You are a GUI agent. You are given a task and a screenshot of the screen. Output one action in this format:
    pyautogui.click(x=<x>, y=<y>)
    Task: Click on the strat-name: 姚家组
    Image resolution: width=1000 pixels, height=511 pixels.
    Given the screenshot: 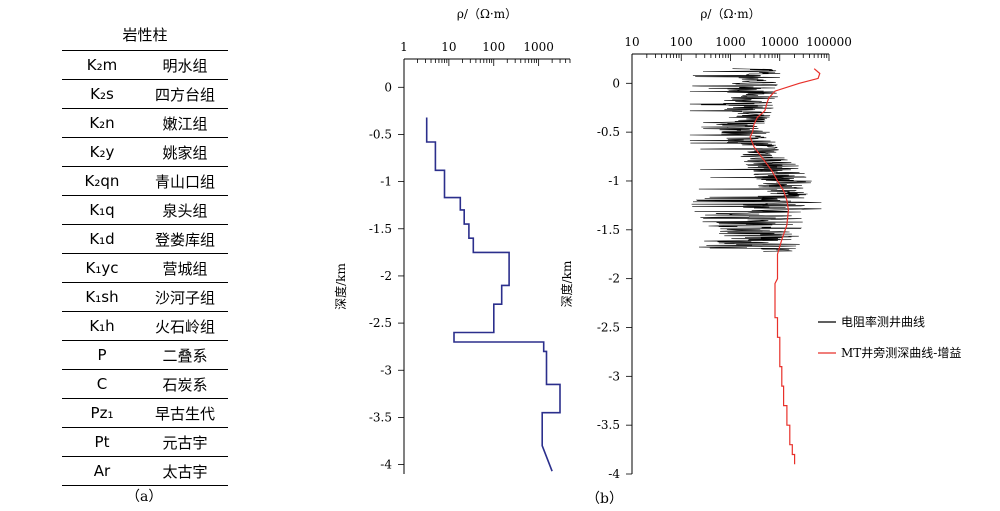 What is the action you would take?
    pyautogui.click(x=185, y=152)
    